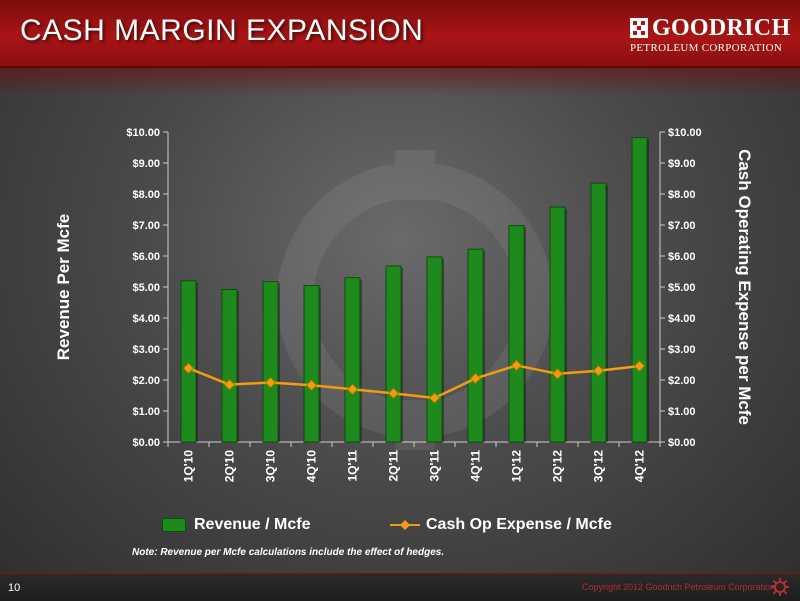 Image resolution: width=800 pixels, height=601 pixels. What do you see at coordinates (682, 319) in the screenshot?
I see `y-tick-label-right: $4.00` at bounding box center [682, 319].